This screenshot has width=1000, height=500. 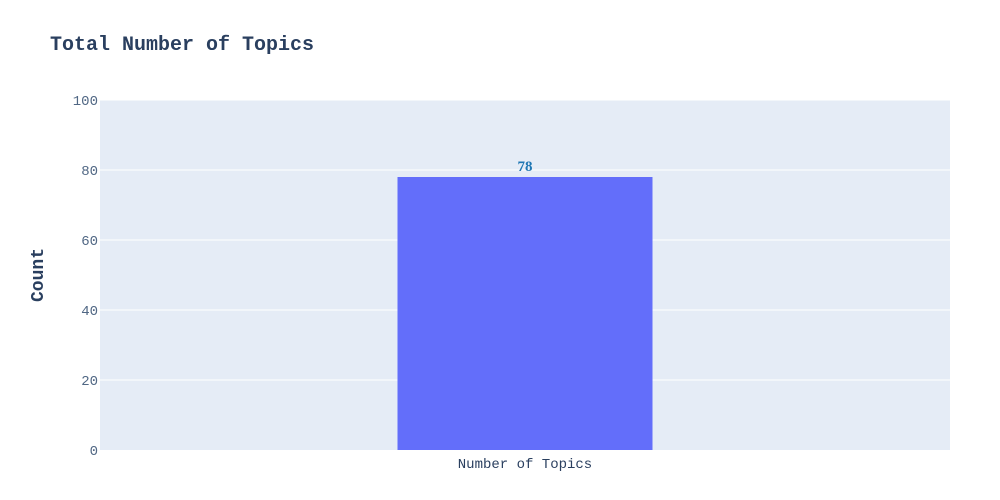 I want to click on bar-data-label: 78, so click(x=525, y=167).